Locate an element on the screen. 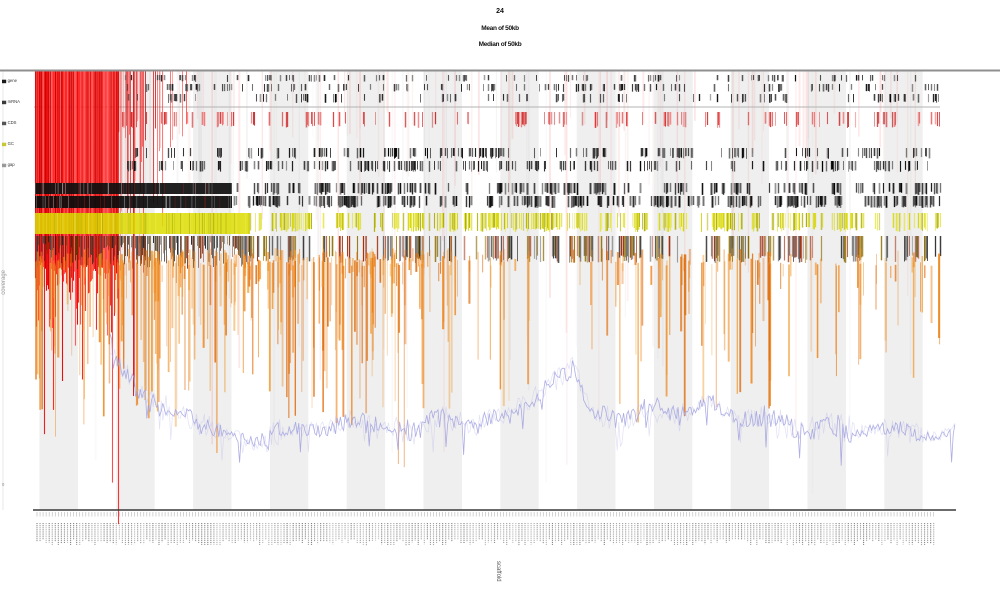  legend-item-label: GC is located at coordinates (10, 144).